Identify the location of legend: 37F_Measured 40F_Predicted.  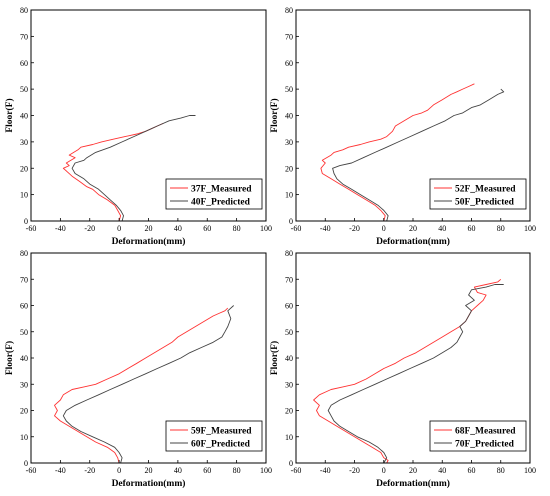
(214, 194).